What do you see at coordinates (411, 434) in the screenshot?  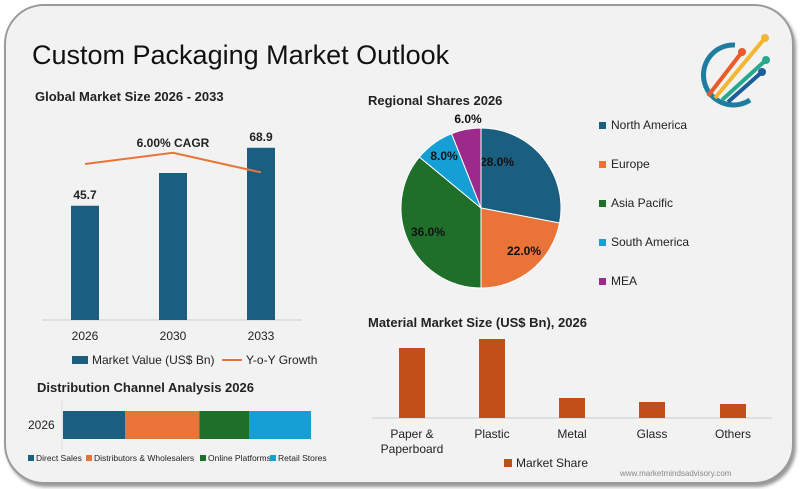 I see `x-tick-label: Paper &` at bounding box center [411, 434].